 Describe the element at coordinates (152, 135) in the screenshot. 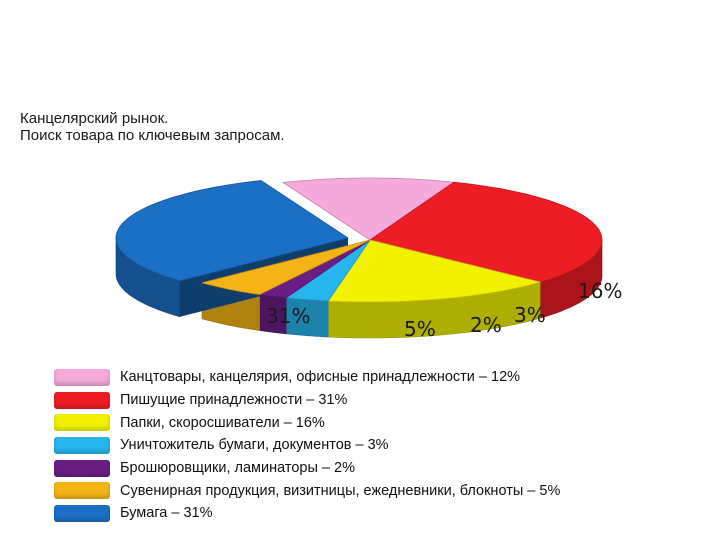

I see `chart-title-line-2: Поиск товара по ключевым запросам.` at that location.